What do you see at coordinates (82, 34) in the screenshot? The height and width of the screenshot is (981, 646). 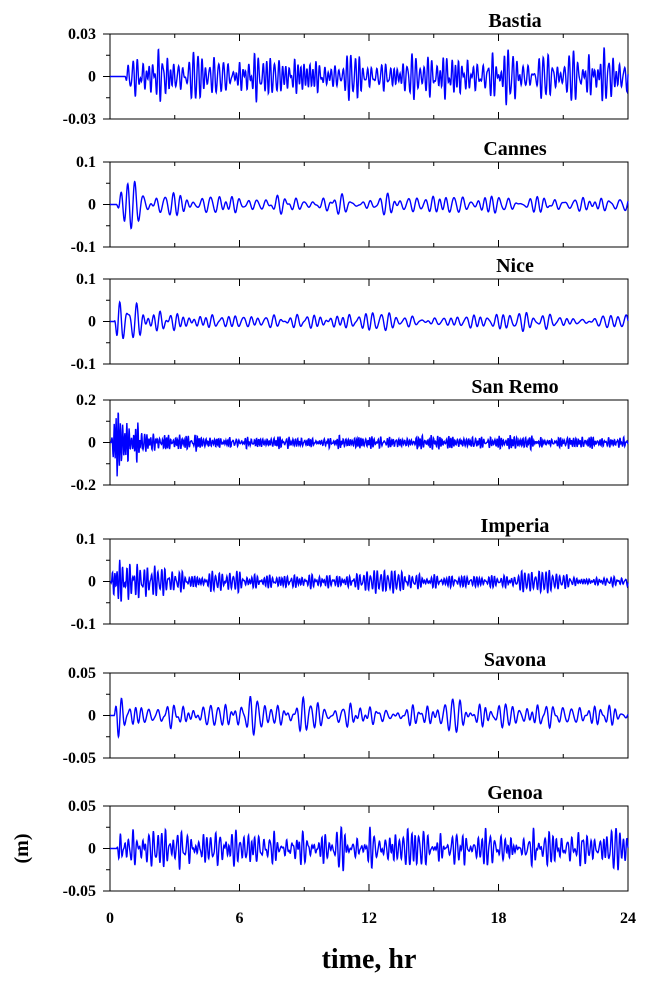 I see `y-tick-label-bastia: 0.03` at bounding box center [82, 34].